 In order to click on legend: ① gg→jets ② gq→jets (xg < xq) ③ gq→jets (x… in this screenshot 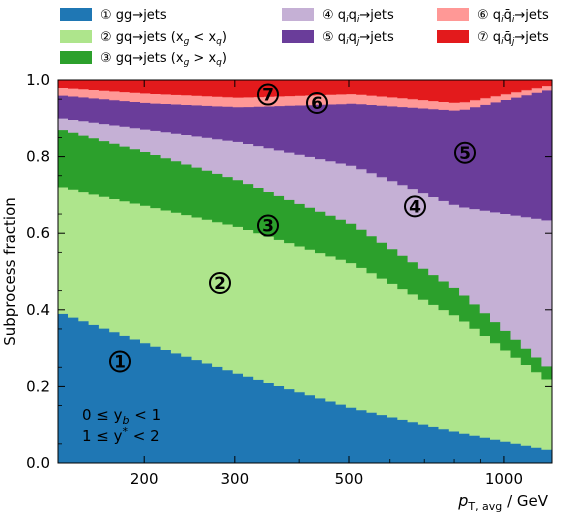, I will do `click(304, 38)`.